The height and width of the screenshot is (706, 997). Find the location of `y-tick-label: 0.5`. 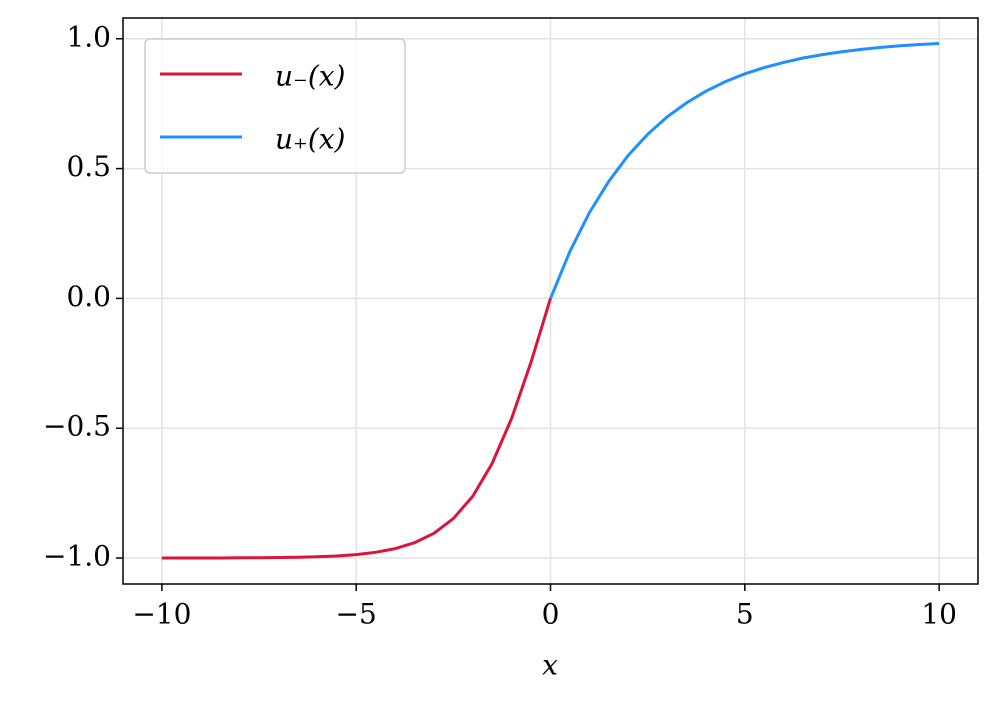

y-tick-label: 0.5 is located at coordinates (88, 166).